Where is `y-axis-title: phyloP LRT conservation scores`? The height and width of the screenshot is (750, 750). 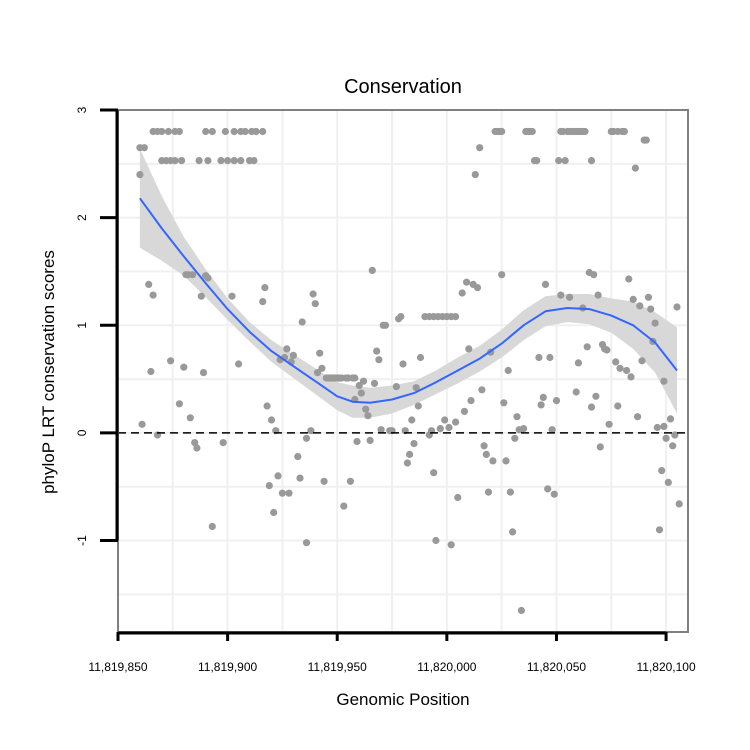
y-axis-title: phyloP LRT conservation scores is located at coordinates (48, 372).